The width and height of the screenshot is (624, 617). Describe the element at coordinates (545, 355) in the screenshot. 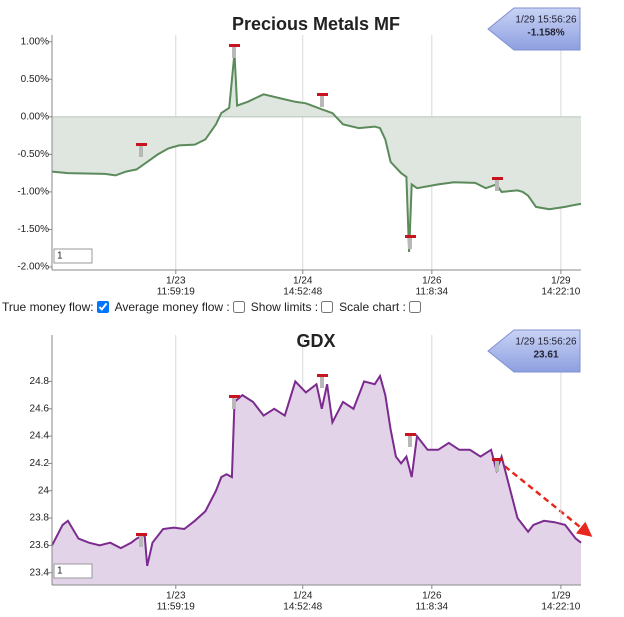

I see `info-value: 23.61` at that location.